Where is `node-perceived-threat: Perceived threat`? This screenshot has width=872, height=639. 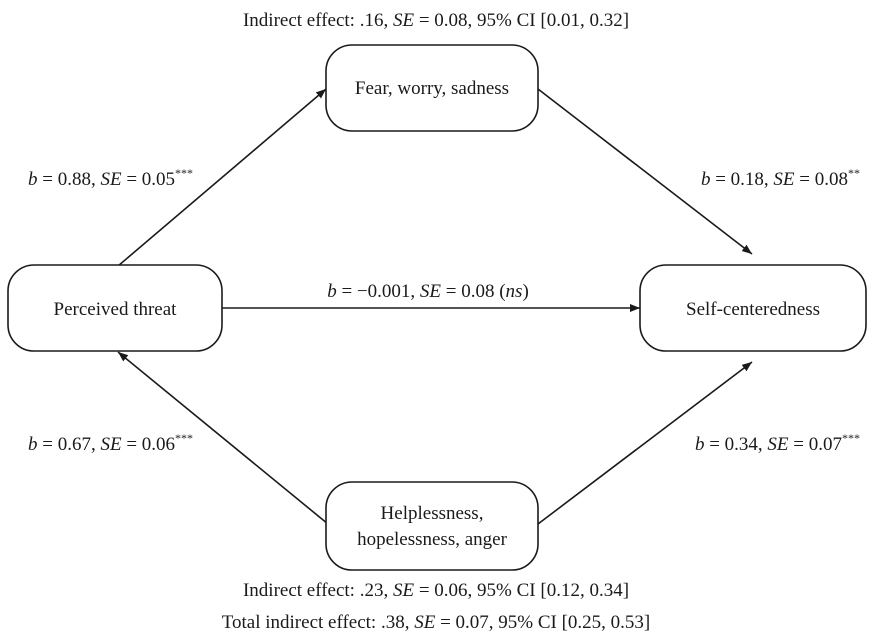
node-perceived-threat: Perceived threat is located at coordinates (115, 308).